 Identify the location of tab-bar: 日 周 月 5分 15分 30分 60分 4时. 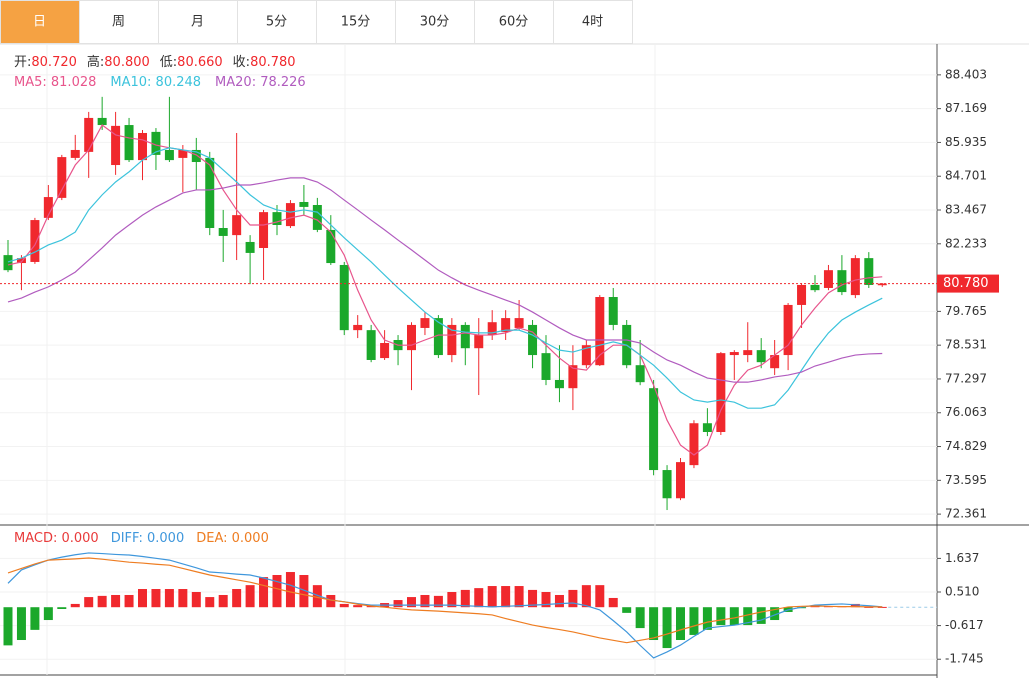
(316, 22).